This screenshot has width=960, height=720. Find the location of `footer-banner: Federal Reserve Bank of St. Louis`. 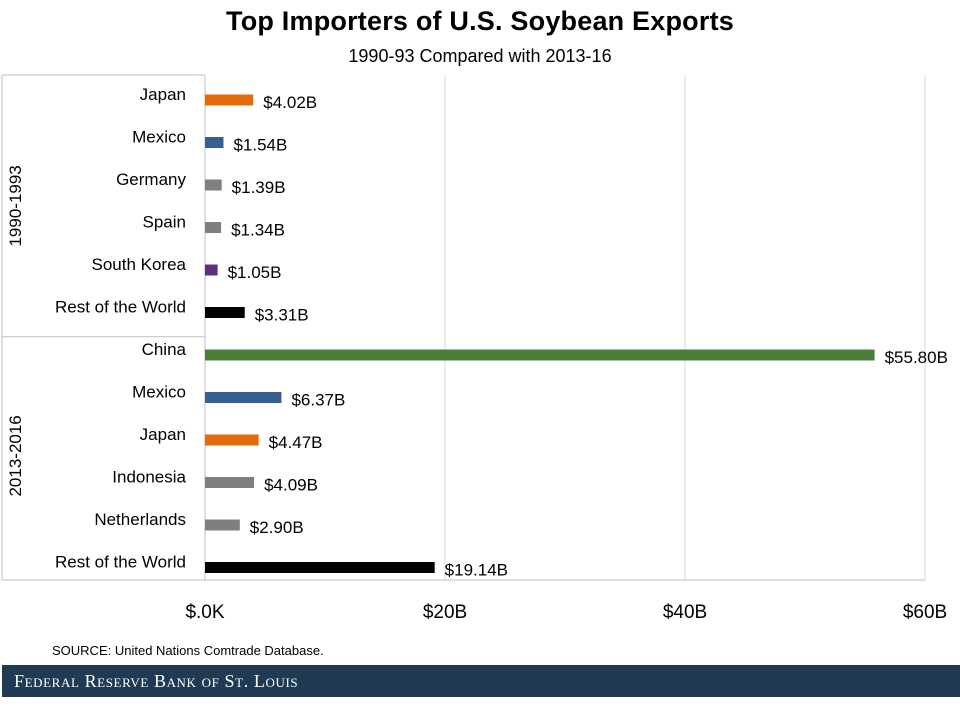

footer-banner: Federal Reserve Bank of St. Louis is located at coordinates (481, 681).